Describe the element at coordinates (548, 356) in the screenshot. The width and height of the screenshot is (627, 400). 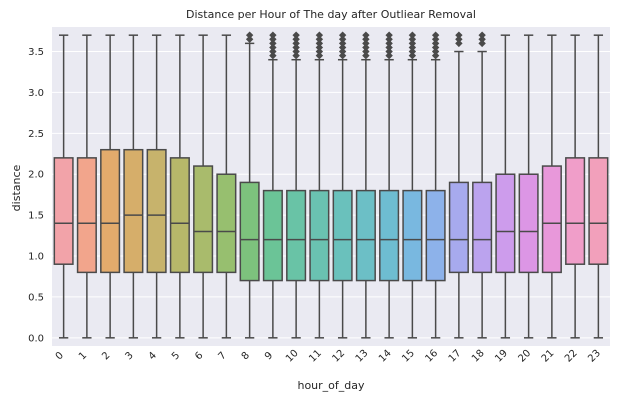
I see `x-tick-label-21: 21` at that location.